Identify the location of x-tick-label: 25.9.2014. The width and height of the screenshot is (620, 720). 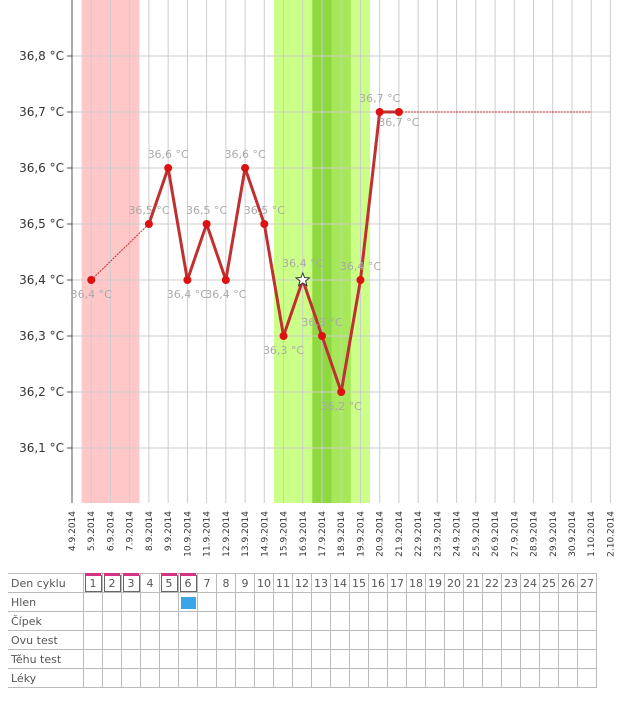
(477, 534).